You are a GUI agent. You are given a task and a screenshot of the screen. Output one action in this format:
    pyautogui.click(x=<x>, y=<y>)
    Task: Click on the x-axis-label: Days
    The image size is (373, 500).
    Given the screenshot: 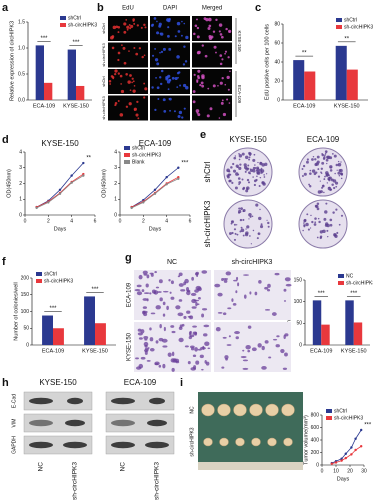 What is the action you would take?
    pyautogui.click(x=60, y=229)
    